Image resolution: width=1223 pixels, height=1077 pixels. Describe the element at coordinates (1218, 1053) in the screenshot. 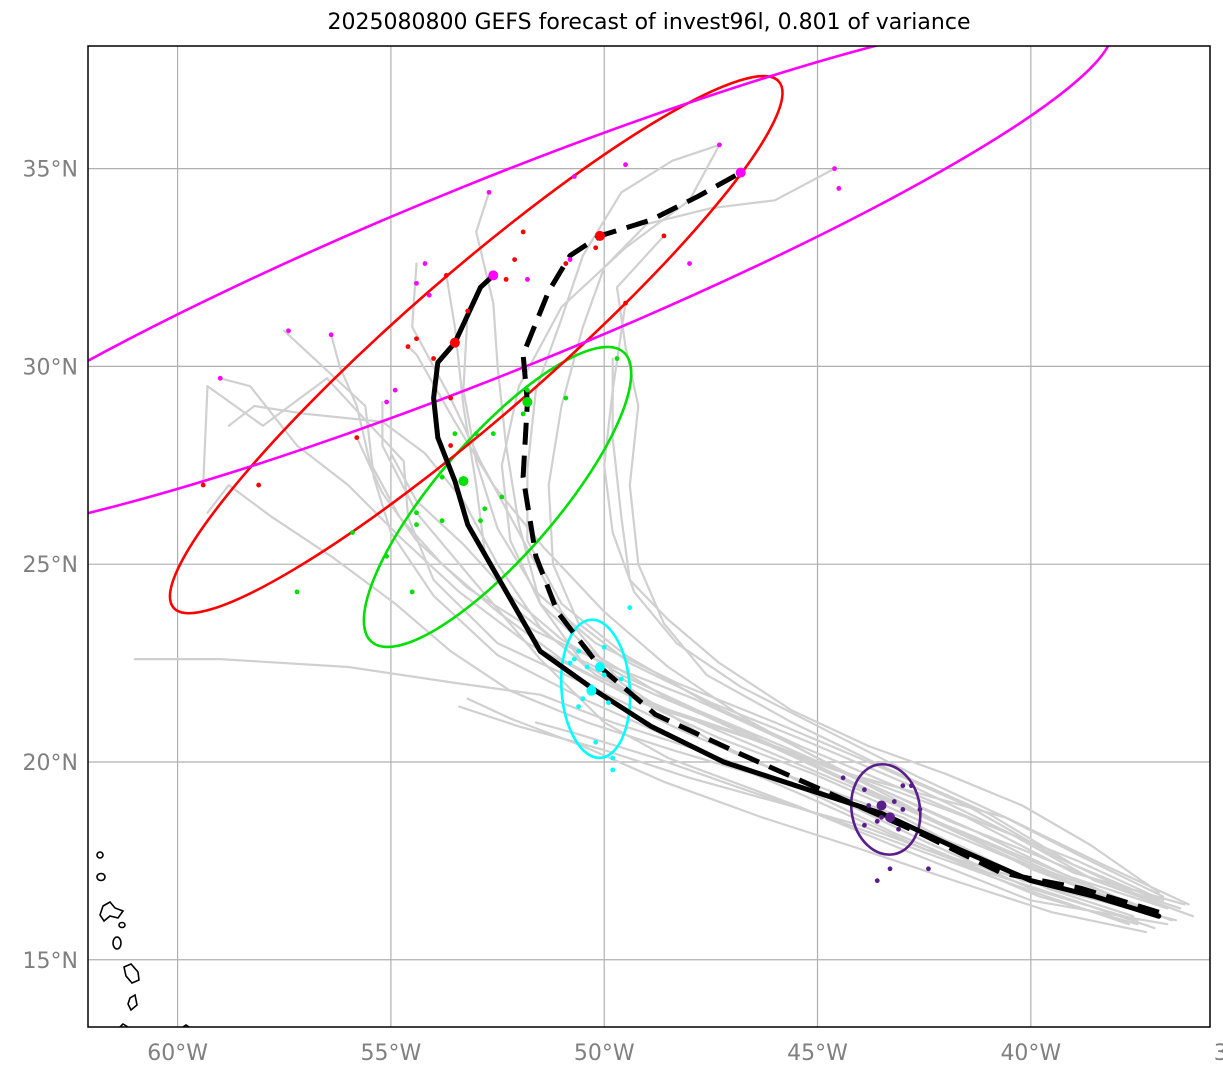

I see `x-tick-label: 35°W` at that location.